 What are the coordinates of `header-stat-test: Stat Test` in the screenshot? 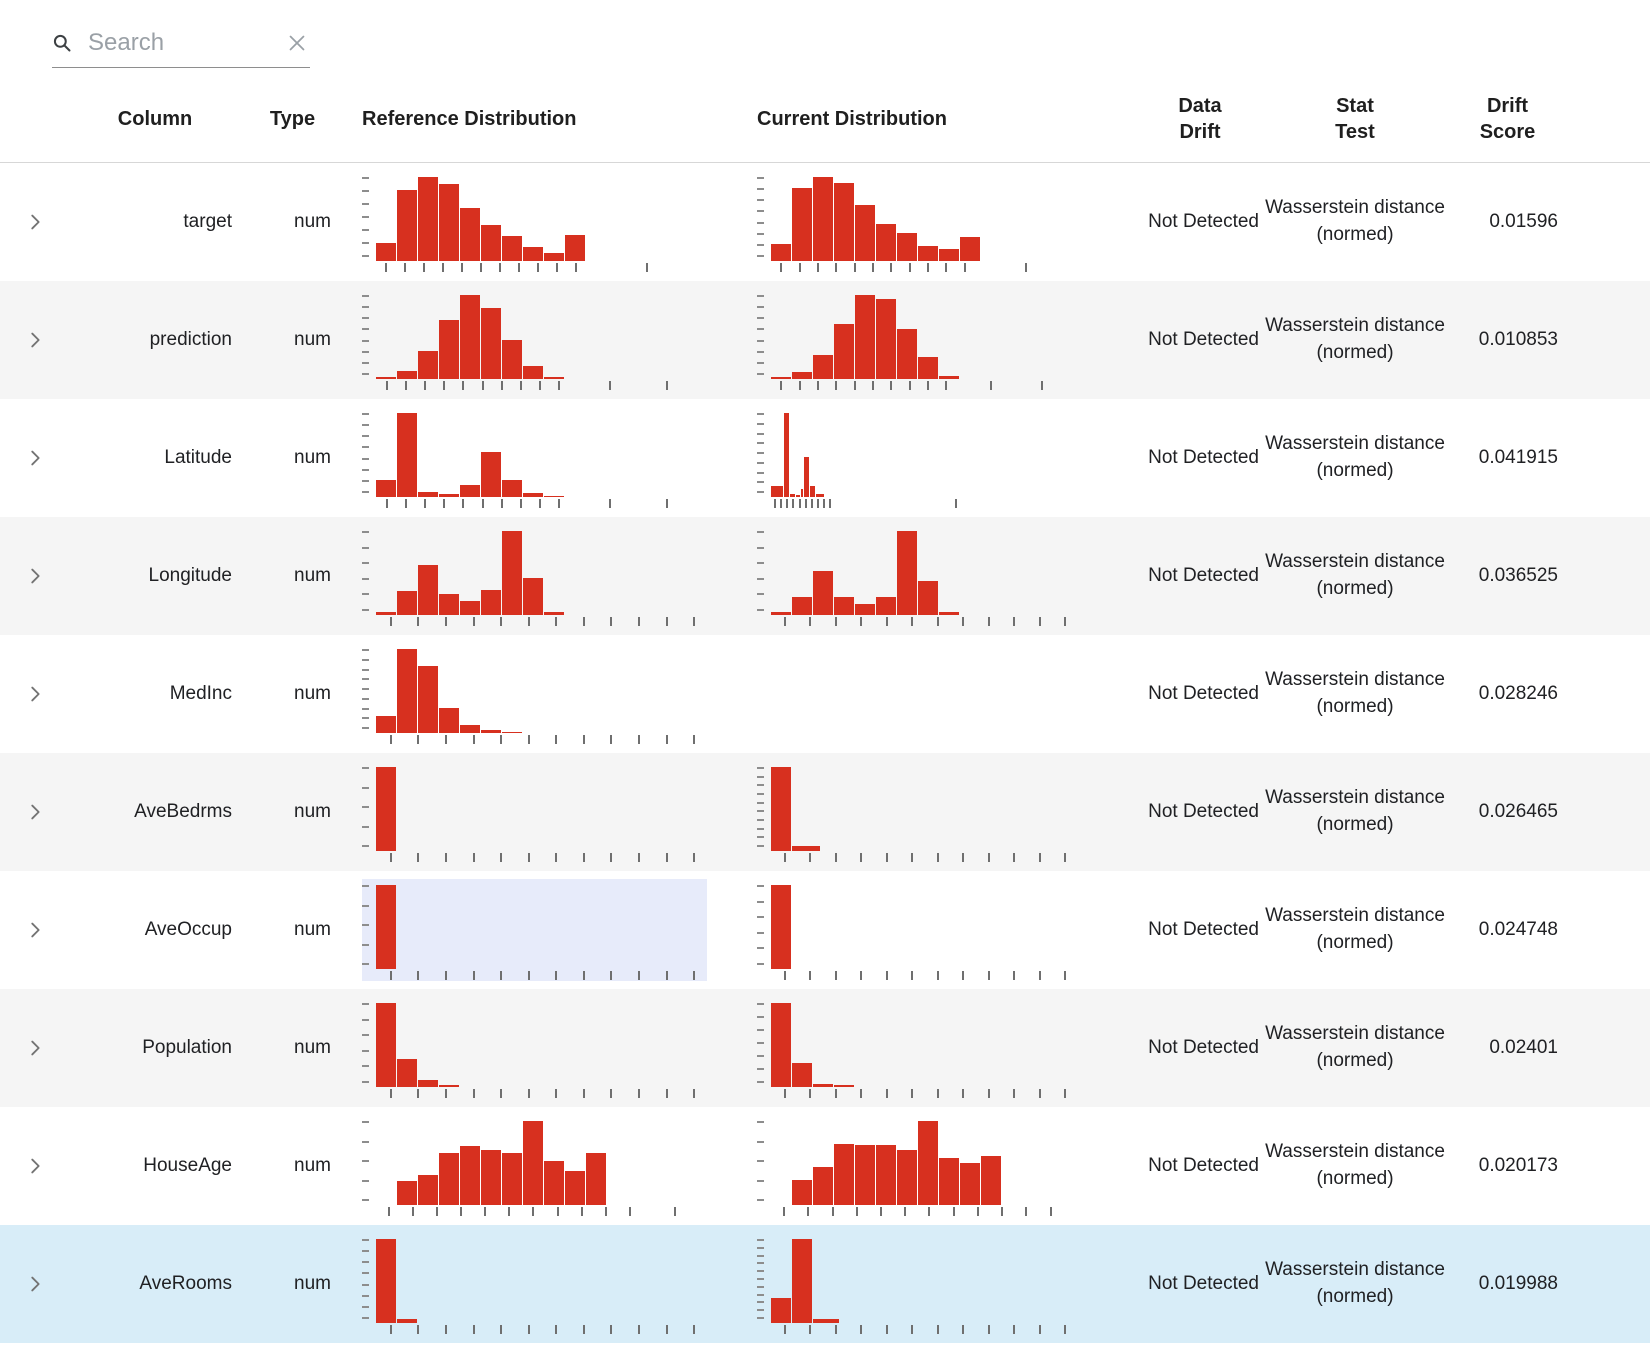 It's located at (1355, 119).